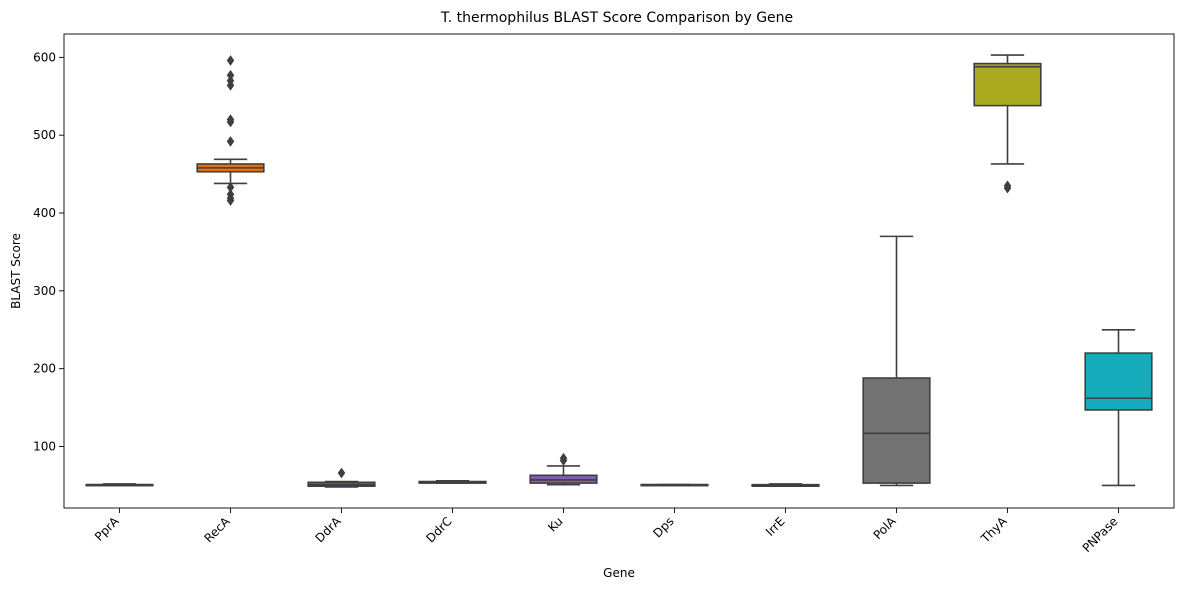 This screenshot has width=1189, height=590. What do you see at coordinates (896, 361) in the screenshot?
I see `box-group-pola` at bounding box center [896, 361].